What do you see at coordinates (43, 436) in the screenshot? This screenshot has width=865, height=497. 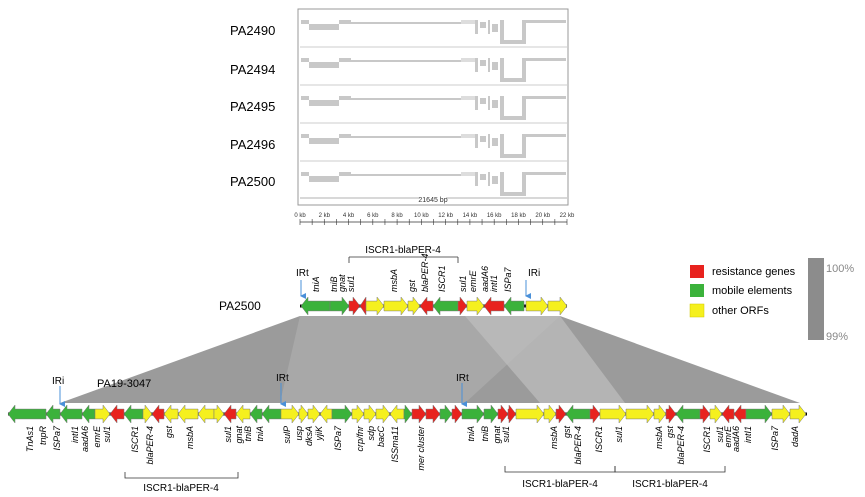 I see `gene-label: tnpR` at bounding box center [43, 436].